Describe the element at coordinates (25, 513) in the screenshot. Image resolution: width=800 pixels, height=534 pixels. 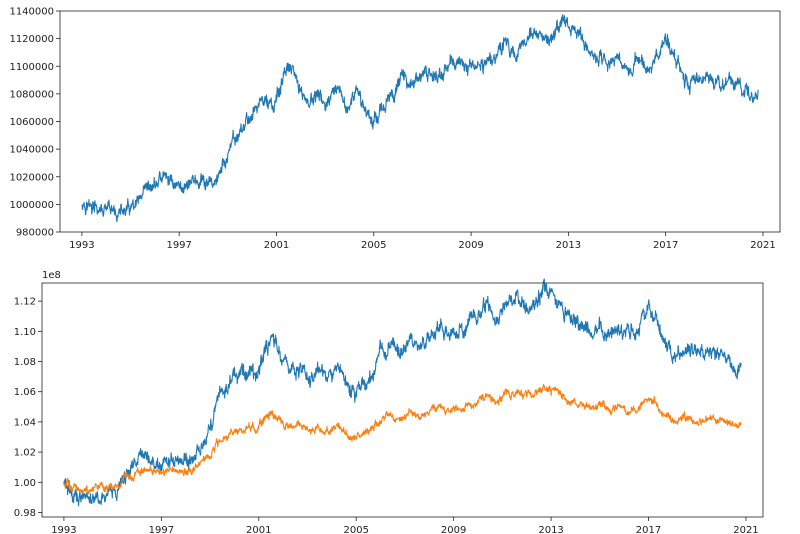
I see `y-tick-label: 0.98` at that location.